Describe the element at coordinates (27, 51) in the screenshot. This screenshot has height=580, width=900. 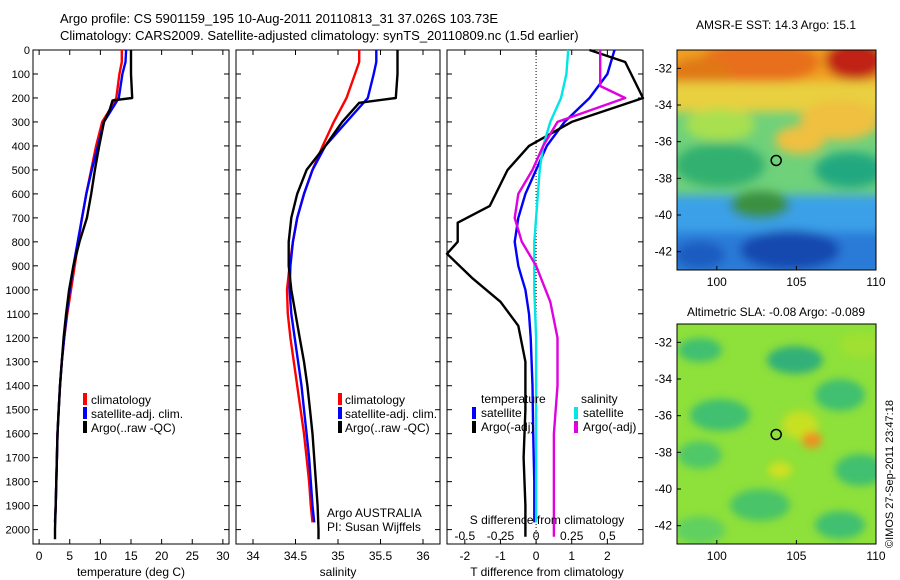
I see `y-tick-label: 0` at that location.